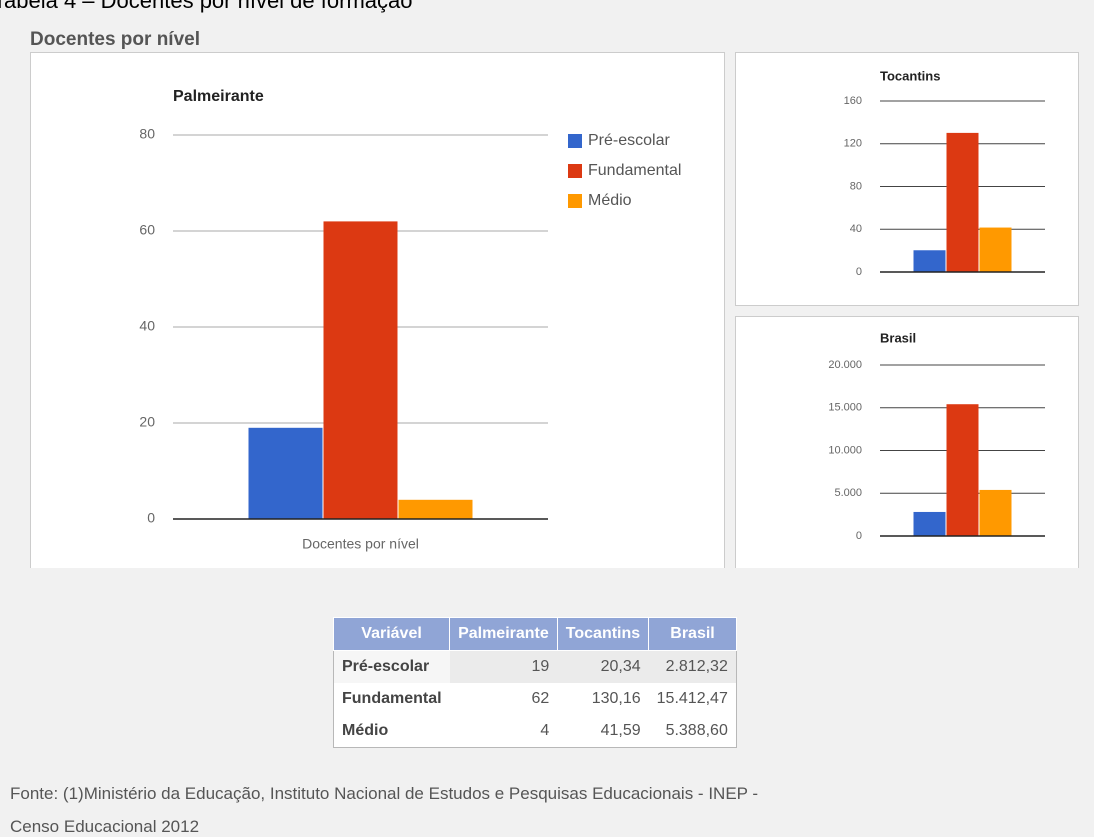 The width and height of the screenshot is (1094, 837). I want to click on header-row: Variável Palmeirante Tocantins Brasil, so click(534, 634).